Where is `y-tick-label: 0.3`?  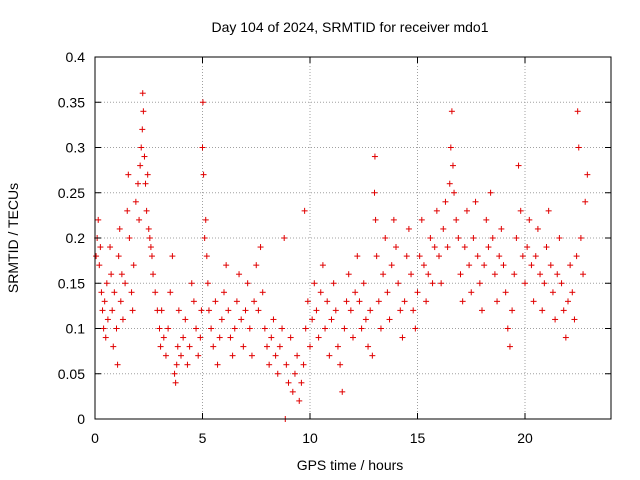
y-tick-label: 0.3 is located at coordinates (76, 148).